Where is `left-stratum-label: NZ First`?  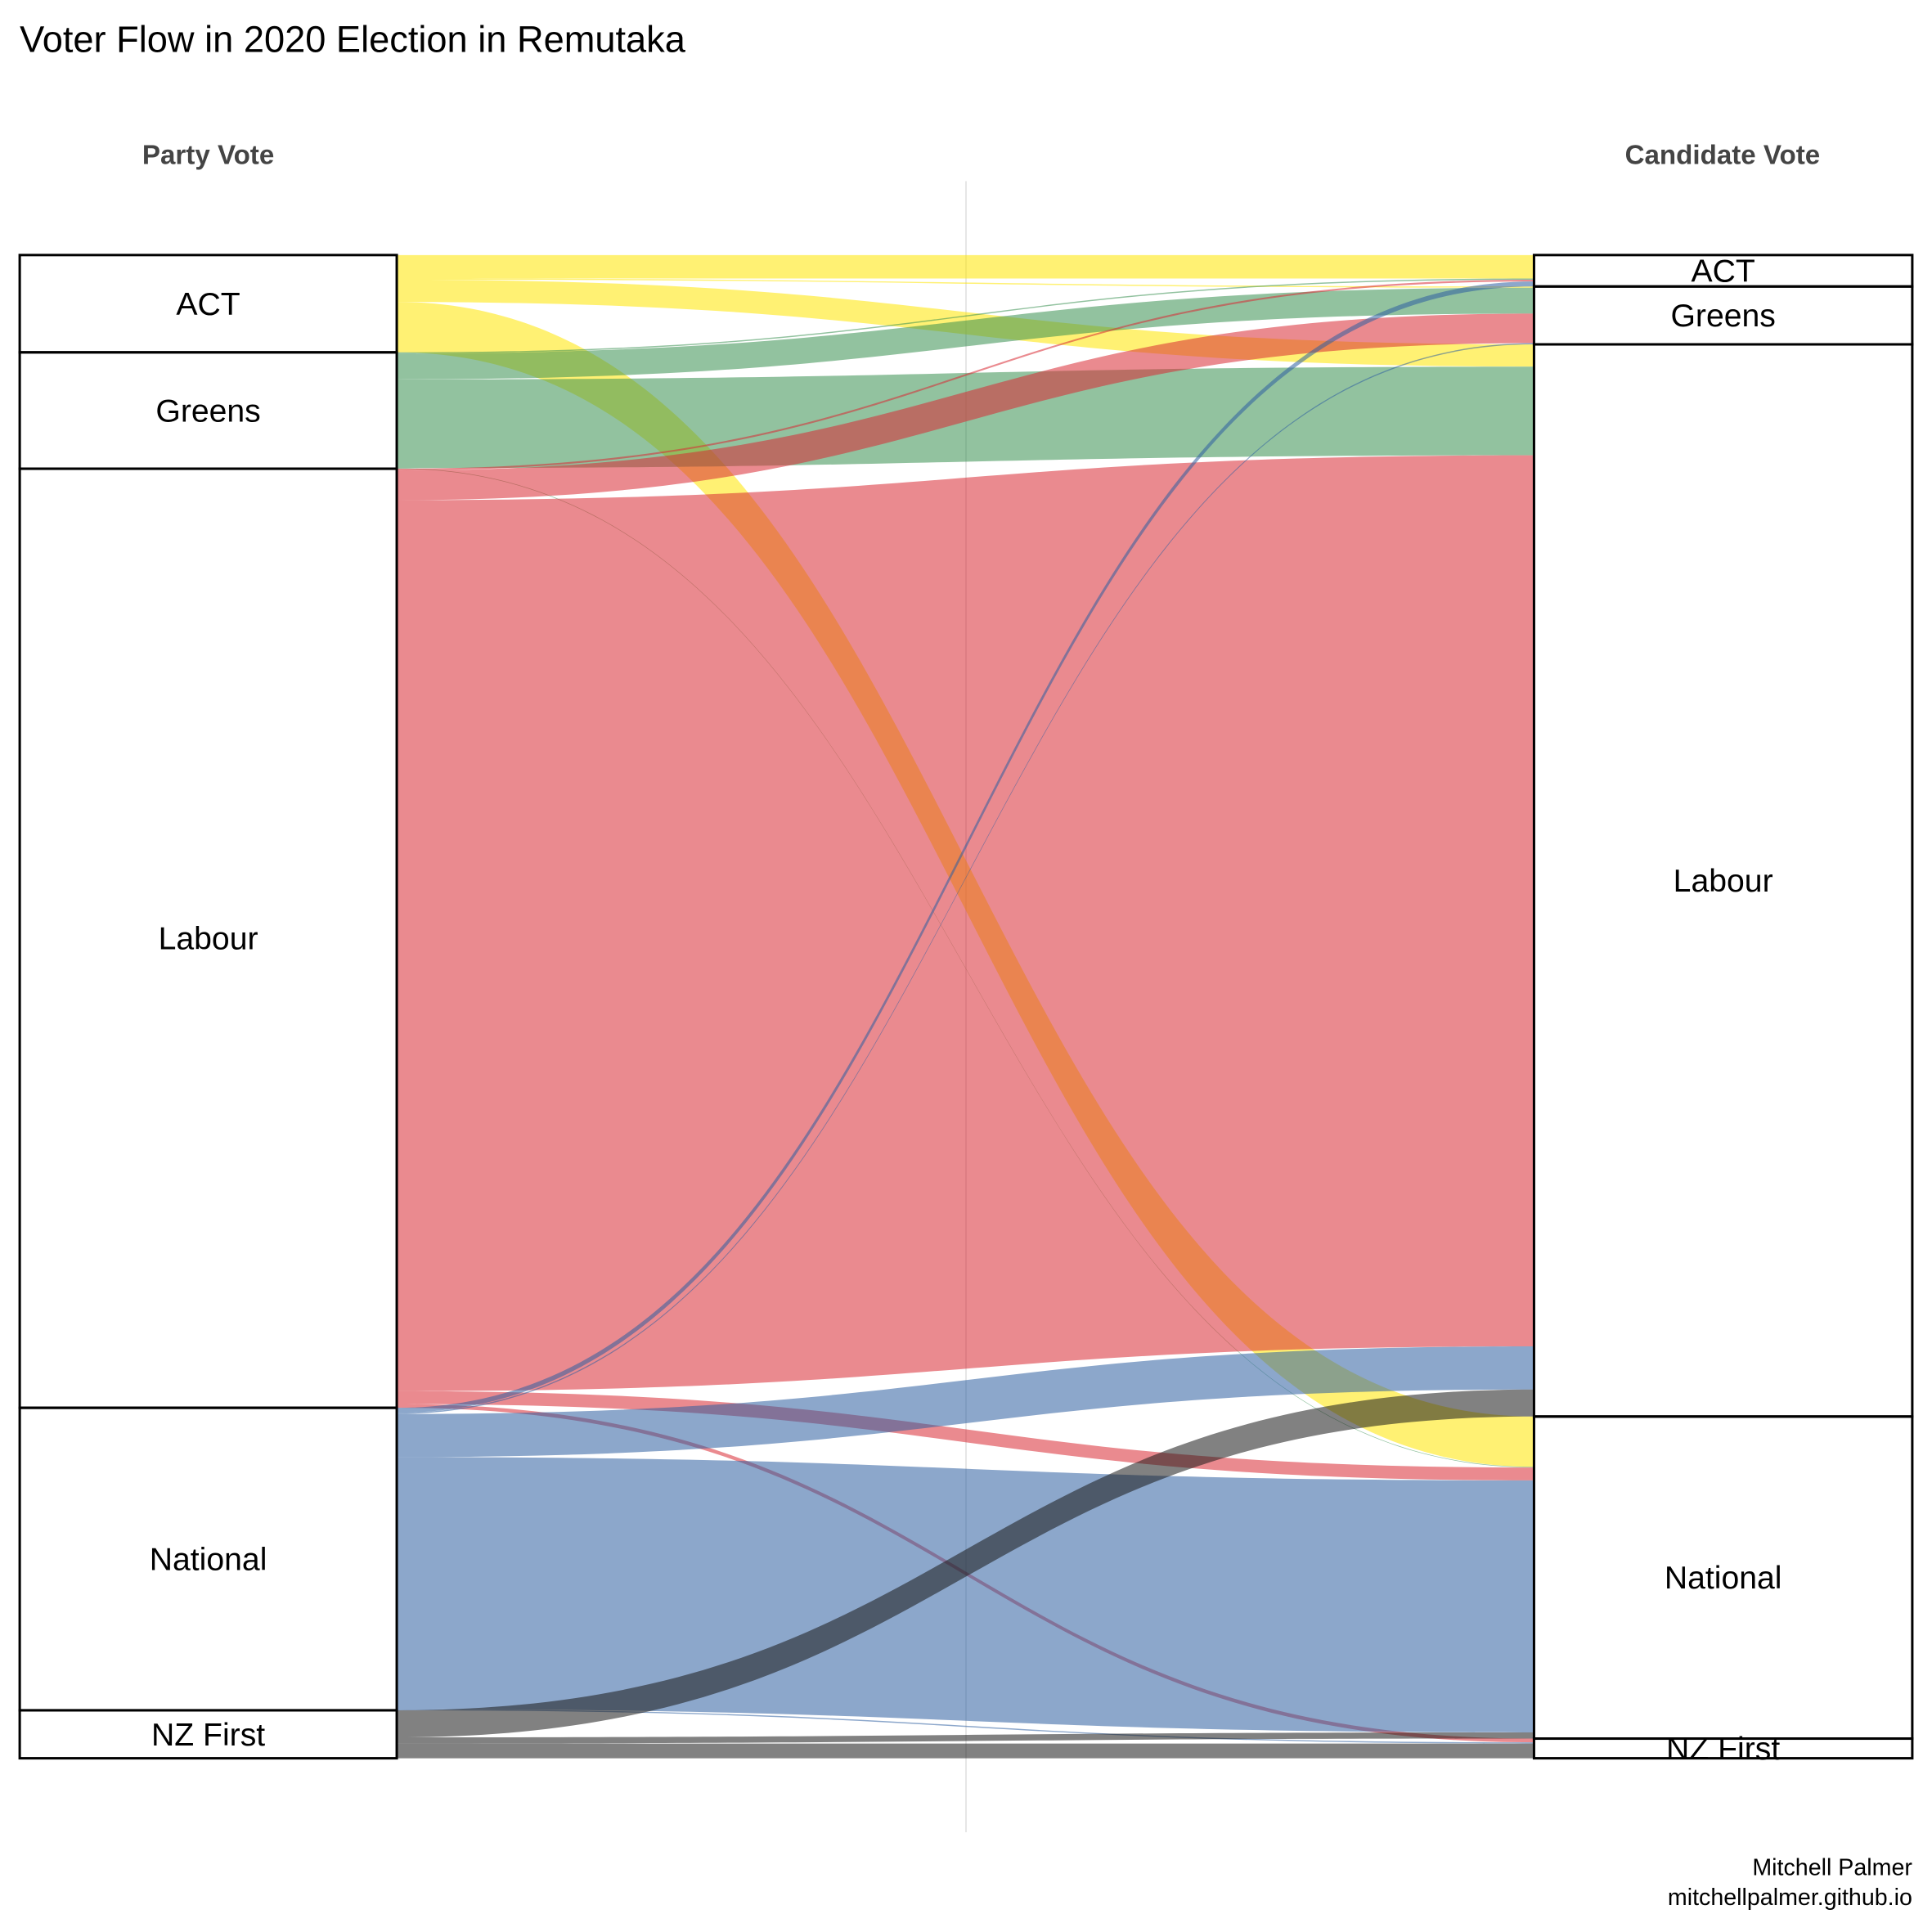
left-stratum-label: NZ First is located at coordinates (208, 1735).